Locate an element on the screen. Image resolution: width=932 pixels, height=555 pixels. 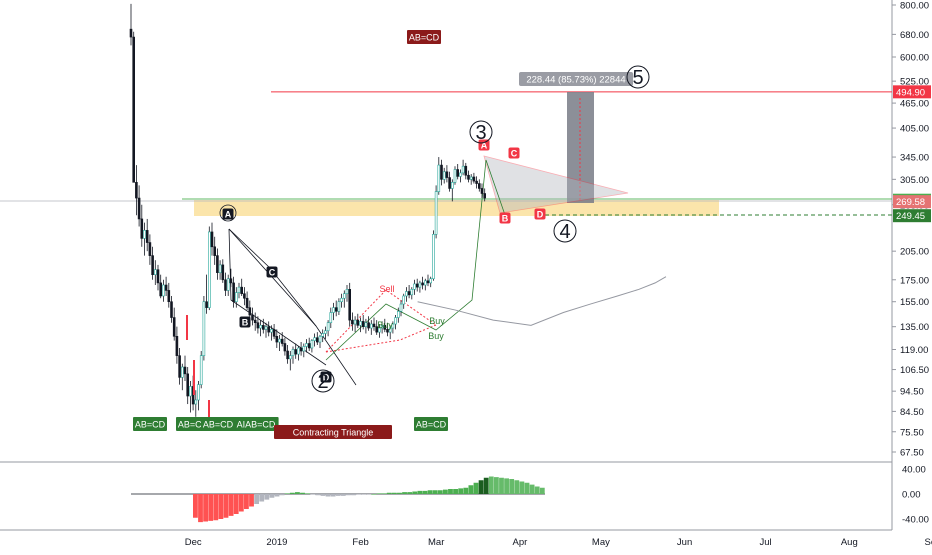
point-c-left: C is located at coordinates (272, 272).